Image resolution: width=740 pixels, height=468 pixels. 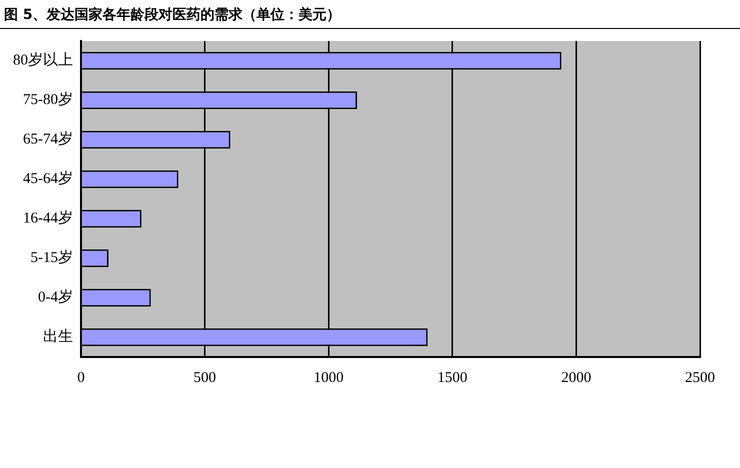 I want to click on x-tick-label: 2000, so click(x=576, y=378).